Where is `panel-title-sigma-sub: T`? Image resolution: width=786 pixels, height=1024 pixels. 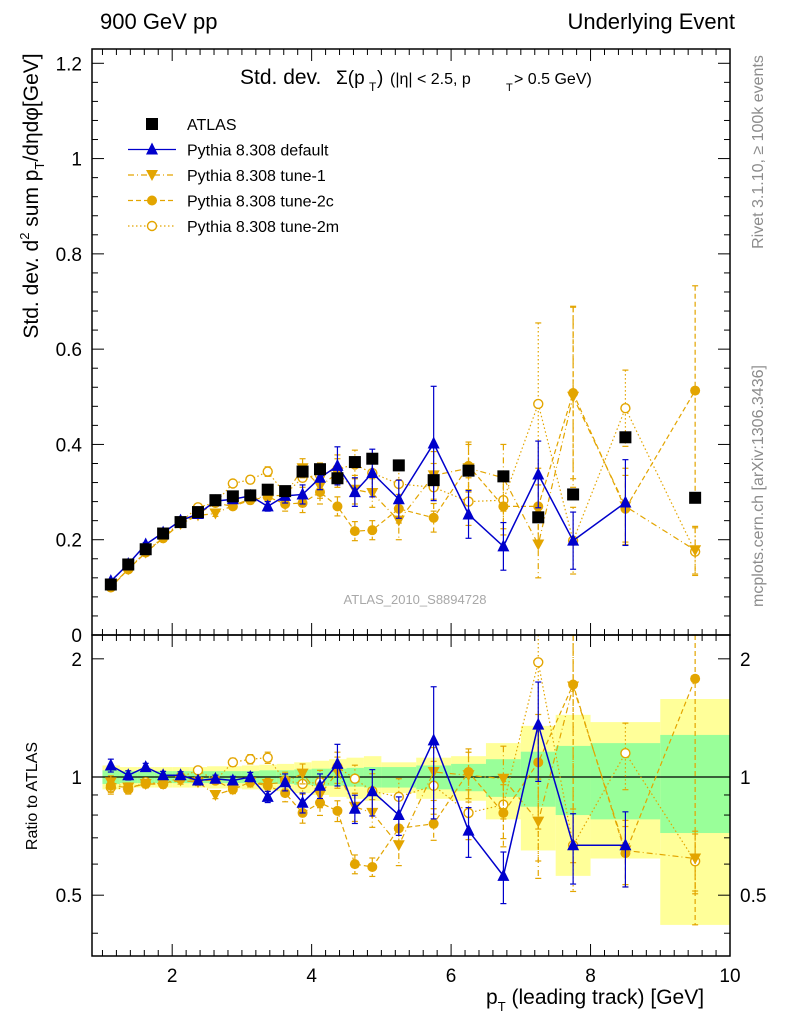
panel-title-sigma-sub: T is located at coordinates (373, 87).